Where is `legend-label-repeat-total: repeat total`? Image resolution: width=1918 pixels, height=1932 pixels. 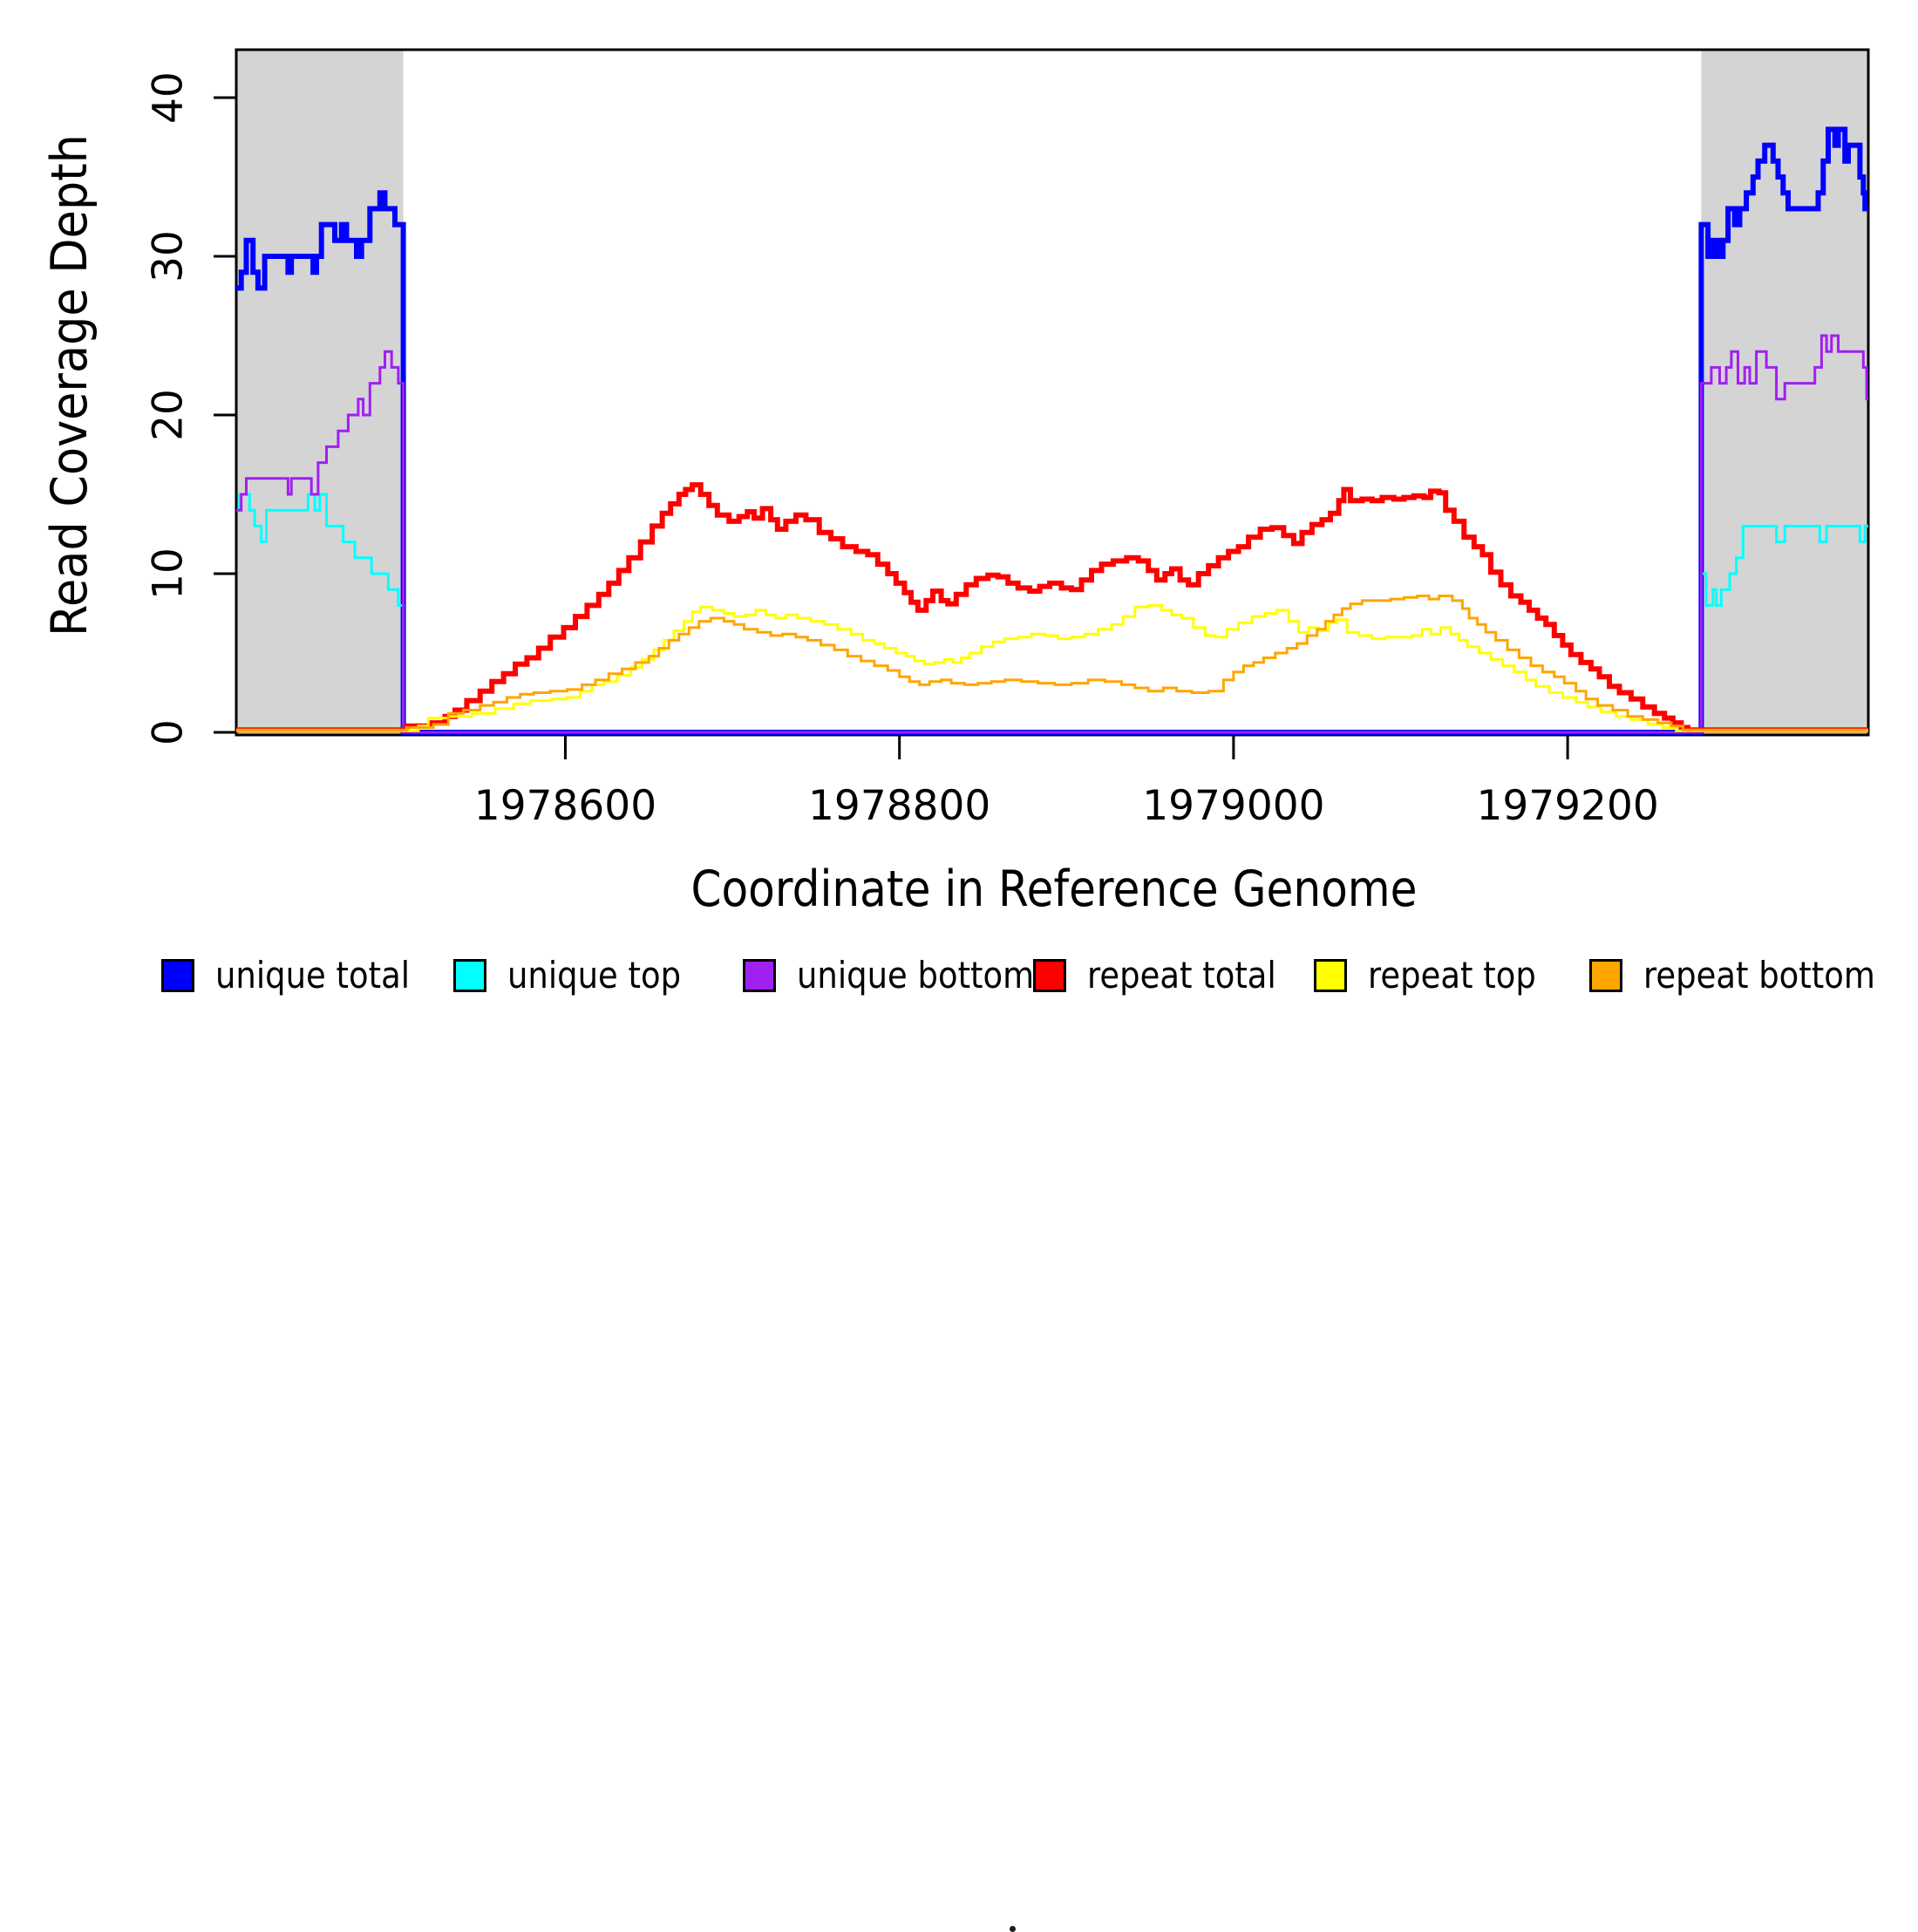
legend-label-repeat-total: repeat total is located at coordinates (1181, 975).